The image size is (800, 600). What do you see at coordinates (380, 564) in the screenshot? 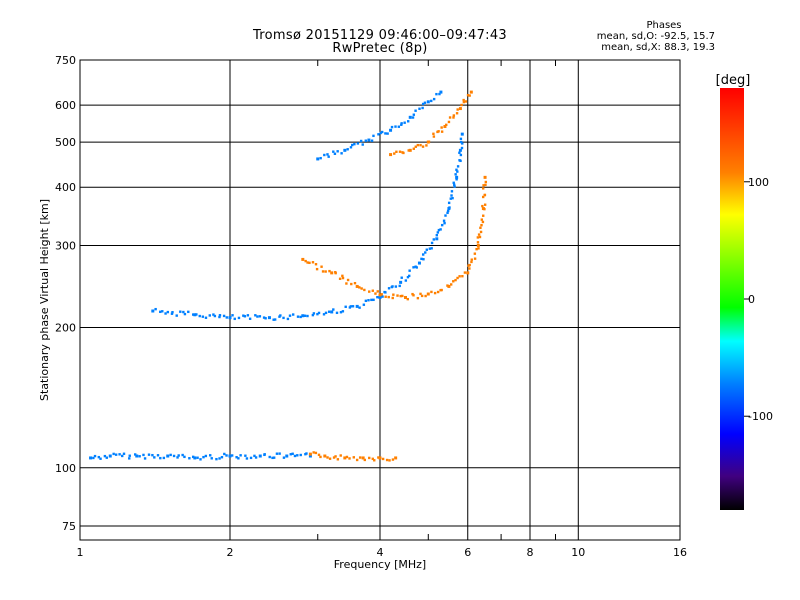
I see `x-axis-label: Frequency [MHz]` at bounding box center [380, 564].